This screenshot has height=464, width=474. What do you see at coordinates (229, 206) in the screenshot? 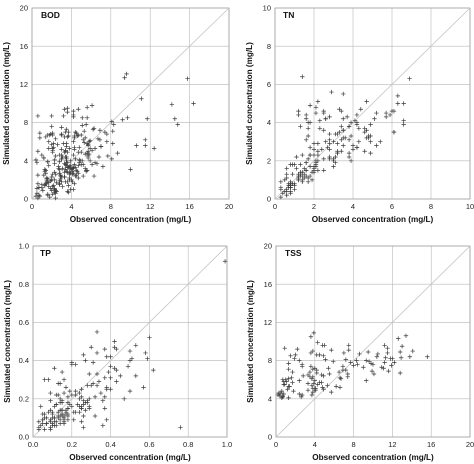
I see `x-tick-label: 20` at bounding box center [229, 206].